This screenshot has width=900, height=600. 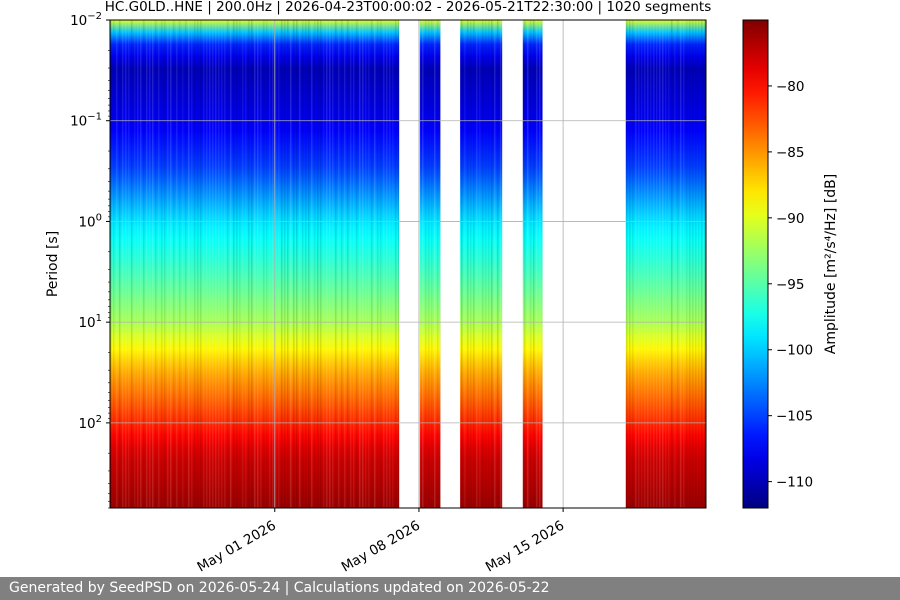 I want to click on y-axis-label: Period [s], so click(x=53, y=264).